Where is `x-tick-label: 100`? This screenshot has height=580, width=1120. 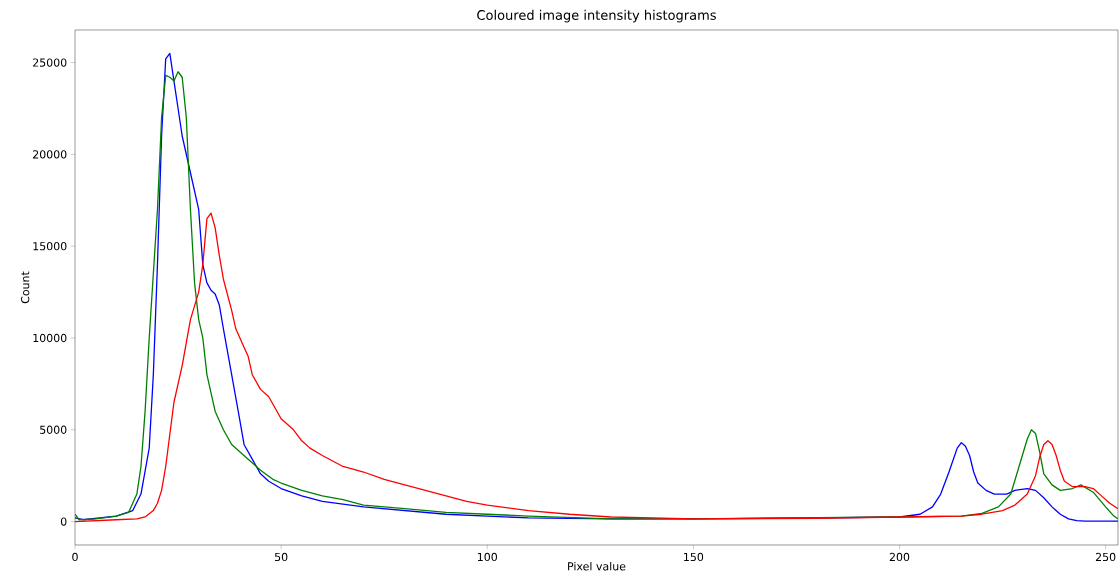 x-tick-label: 100 is located at coordinates (487, 557).